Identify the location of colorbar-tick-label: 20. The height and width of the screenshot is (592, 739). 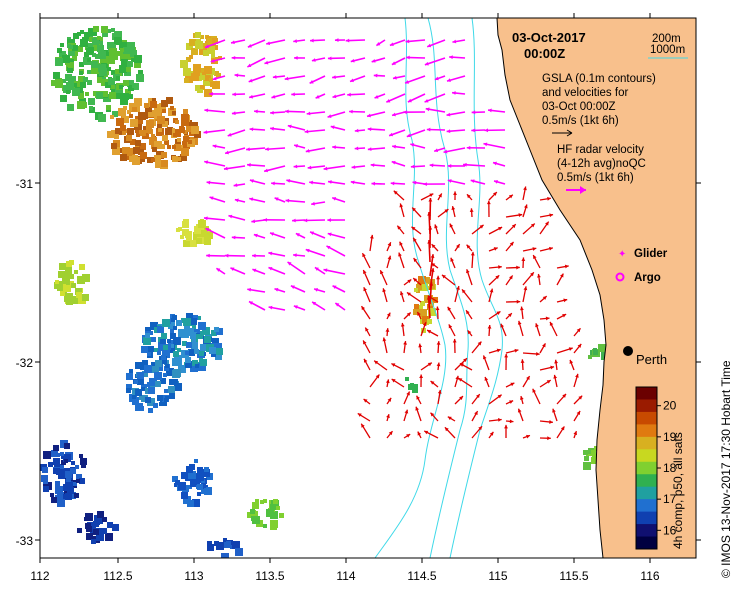
(670, 406).